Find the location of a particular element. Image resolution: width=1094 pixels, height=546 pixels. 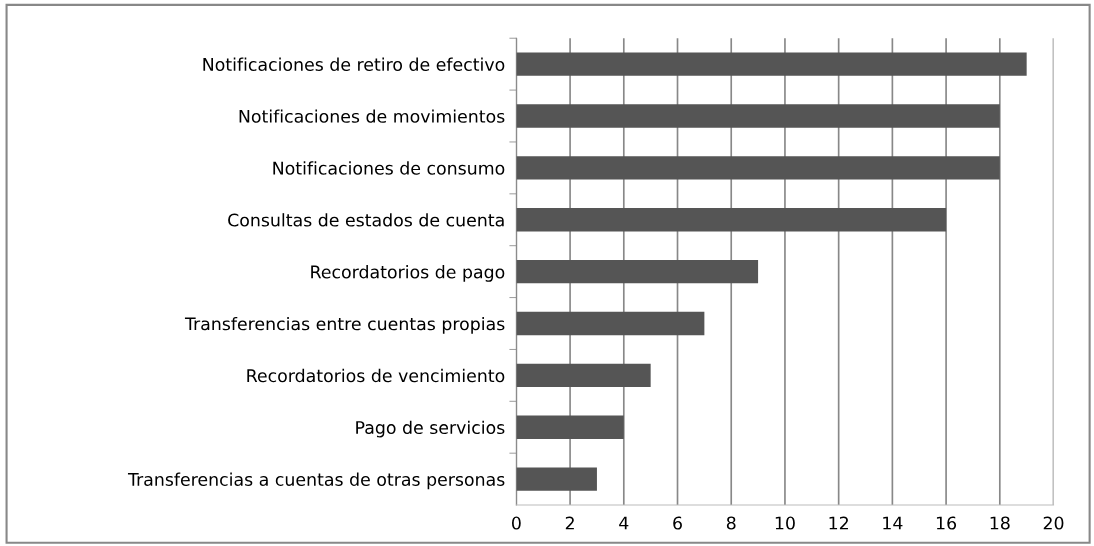

x-tick-label: 16 is located at coordinates (946, 523).